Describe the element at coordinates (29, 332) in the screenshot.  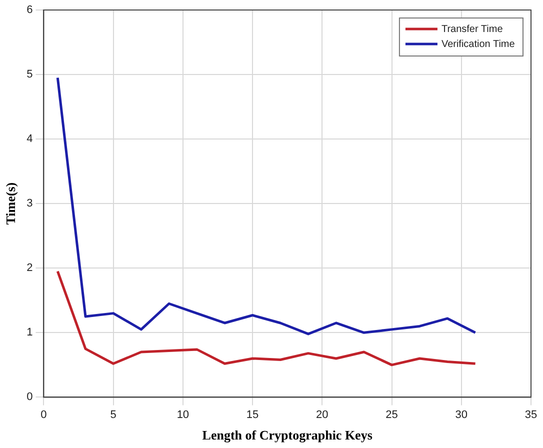
I see `y-tick-label: 1` at that location.